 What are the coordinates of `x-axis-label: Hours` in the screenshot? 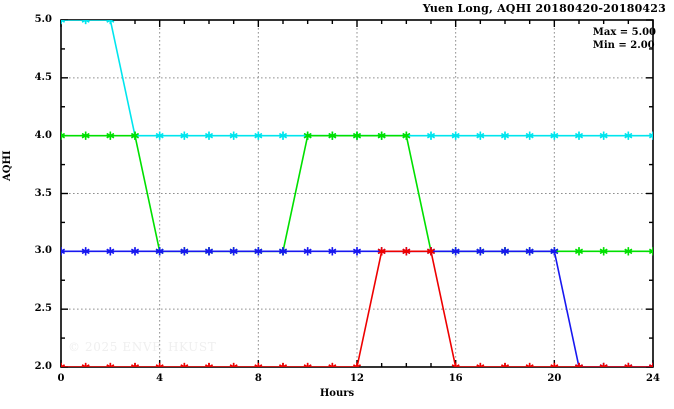 It's located at (337, 393).